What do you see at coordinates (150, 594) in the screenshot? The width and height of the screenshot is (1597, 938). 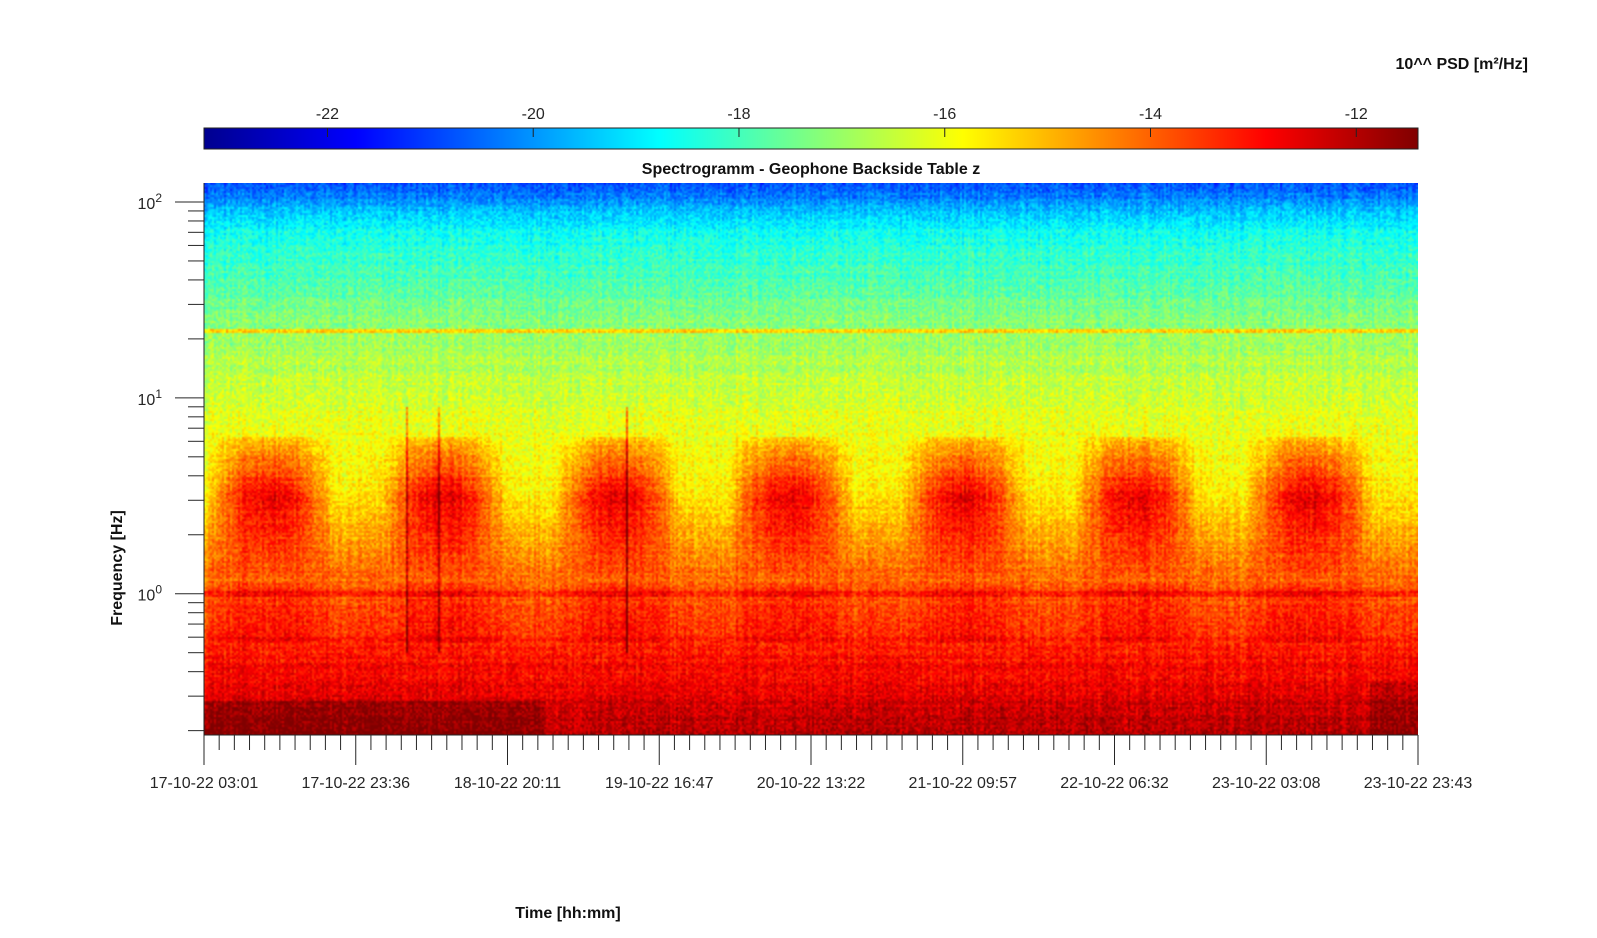 I see `y-tick-label: 10⁰` at bounding box center [150, 594].